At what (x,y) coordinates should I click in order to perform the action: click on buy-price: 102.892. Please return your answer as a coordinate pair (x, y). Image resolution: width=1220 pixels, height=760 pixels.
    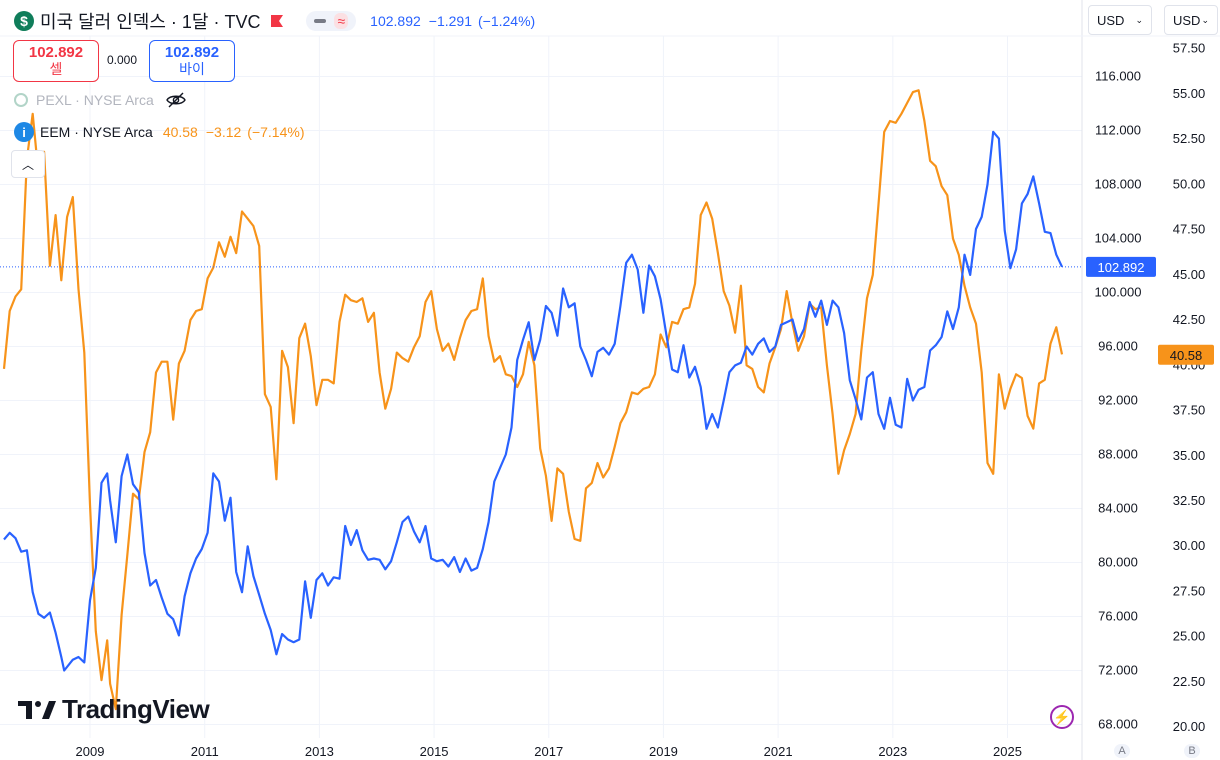
    Looking at the image, I should click on (192, 52).